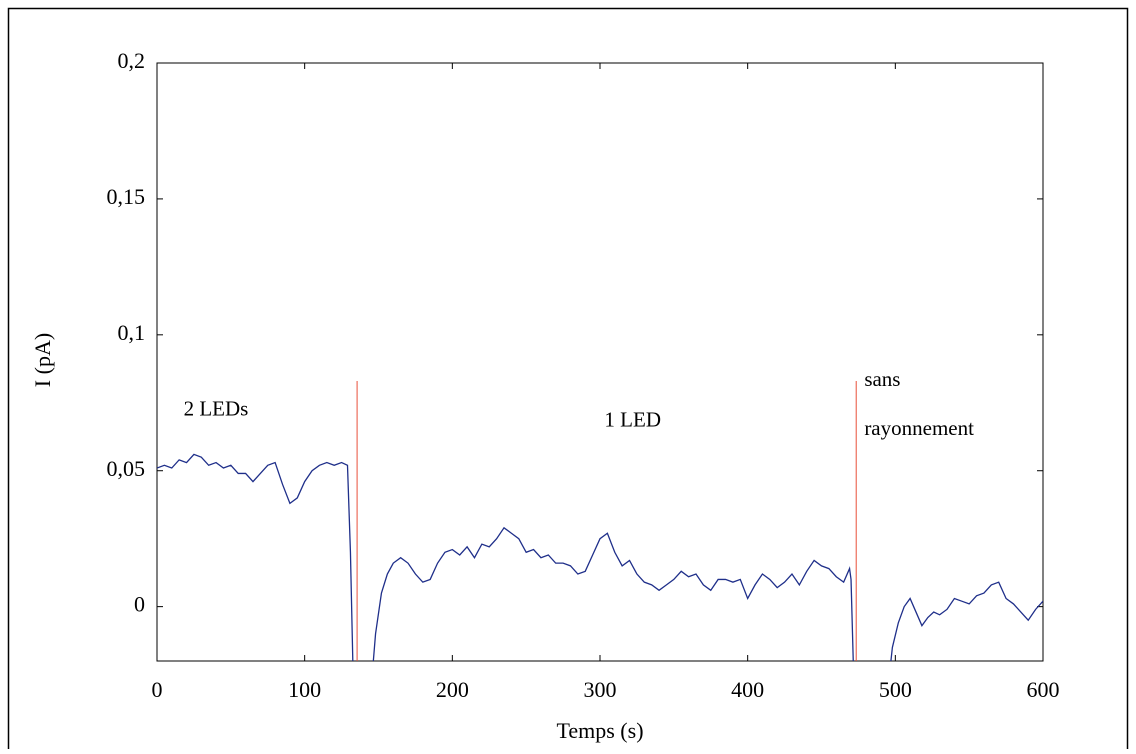 Image resolution: width=1136 pixels, height=754 pixels. I want to click on y-tick-label: 0,15, so click(126, 196).